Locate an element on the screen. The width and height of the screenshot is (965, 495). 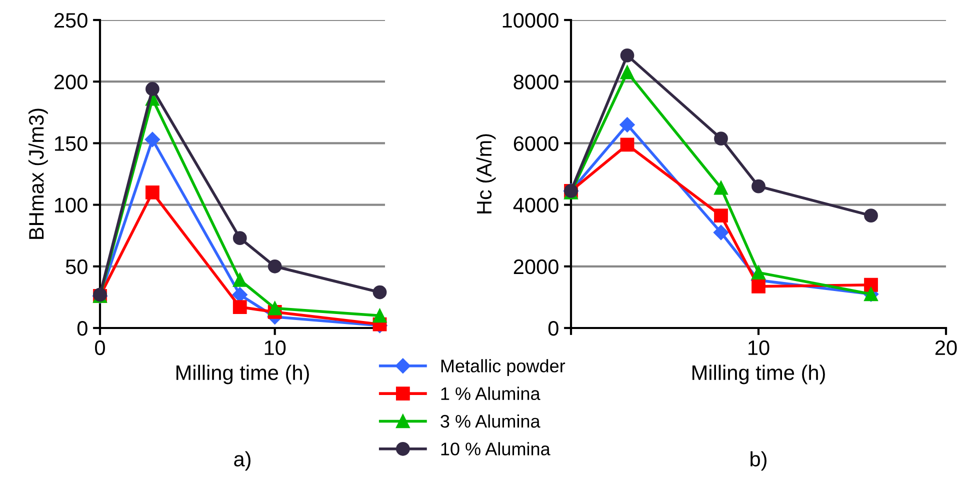
y-axis-title: Hc (A/m) is located at coordinates (486, 174).